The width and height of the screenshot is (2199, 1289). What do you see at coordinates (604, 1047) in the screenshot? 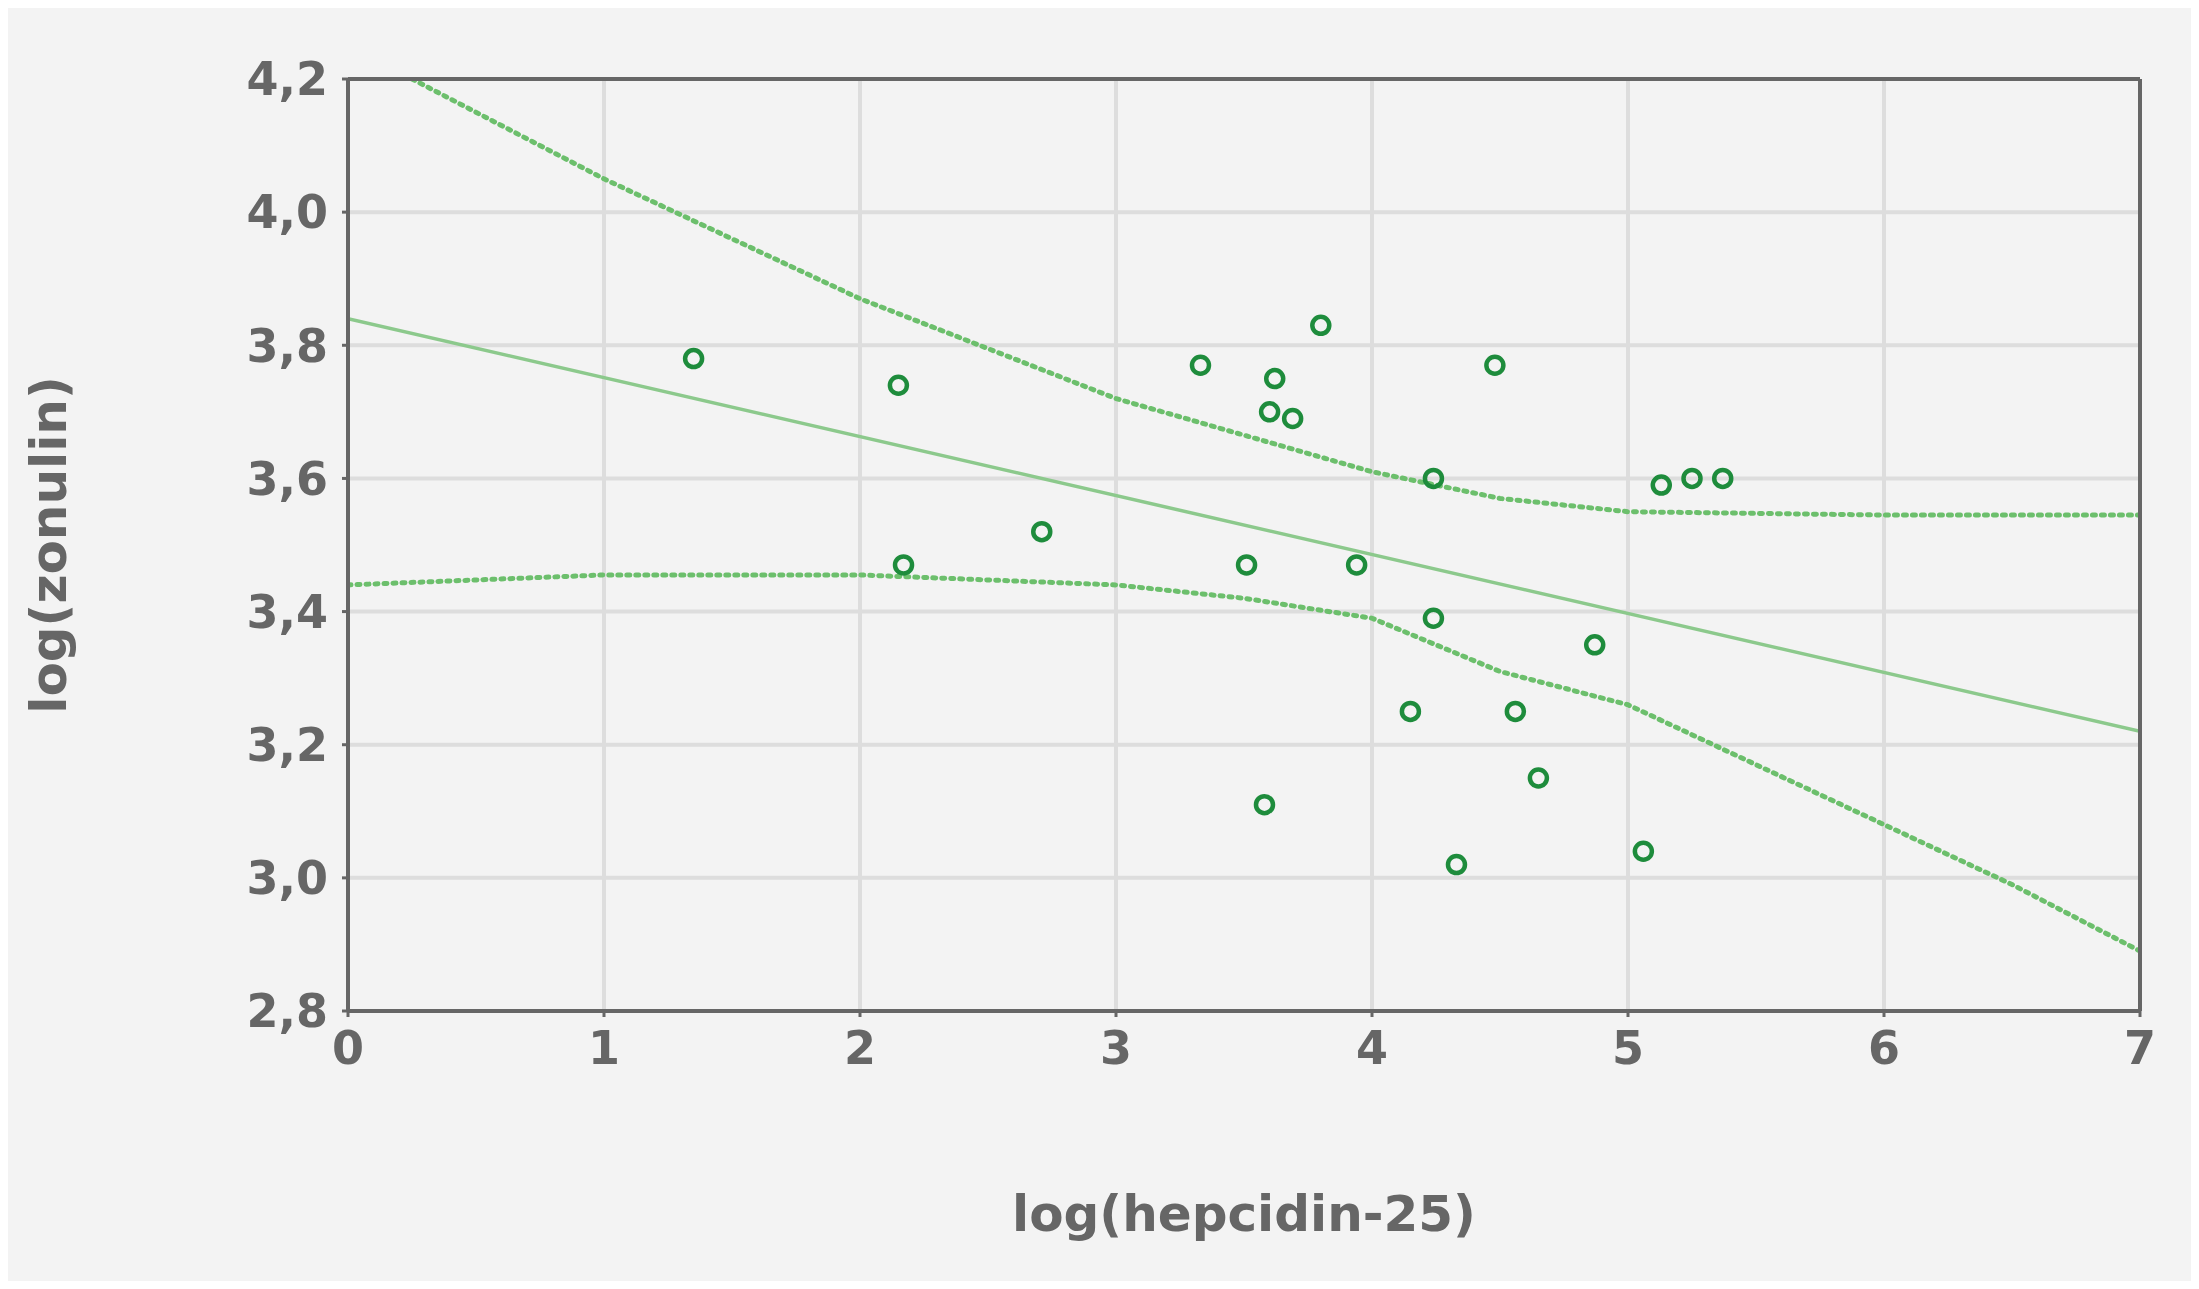
I see `x-tick-label: 1` at bounding box center [604, 1047].